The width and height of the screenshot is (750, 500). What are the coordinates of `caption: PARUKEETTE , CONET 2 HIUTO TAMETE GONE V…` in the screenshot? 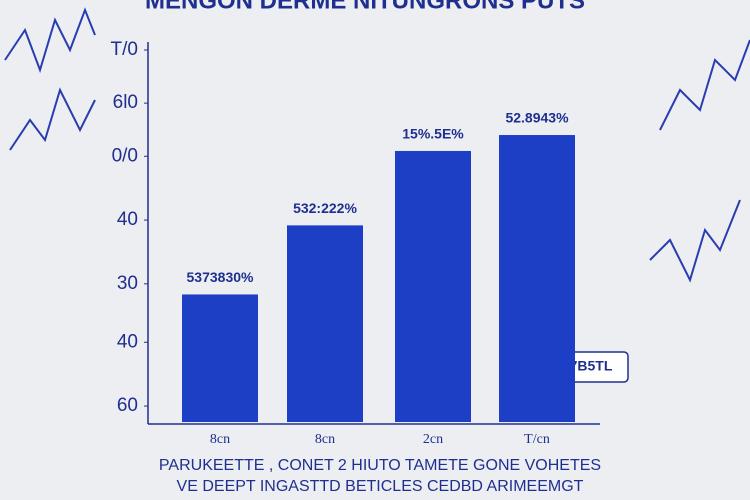 It's located at (380, 465).